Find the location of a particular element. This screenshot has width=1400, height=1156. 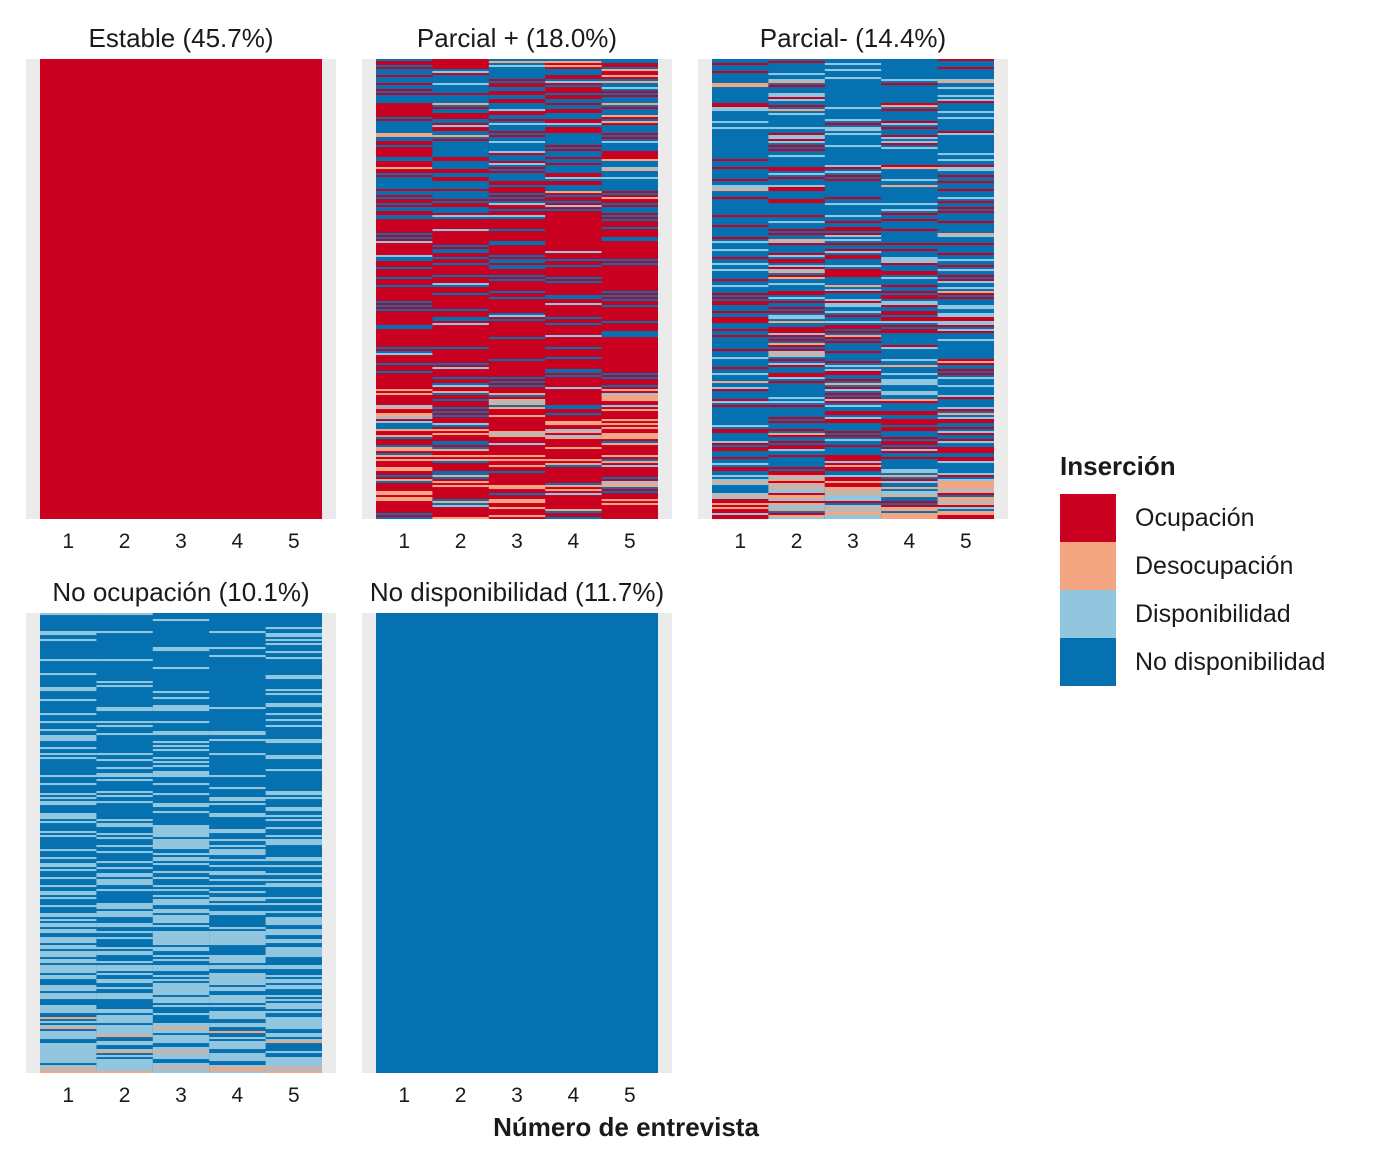

legend-item-no-disponibilidad: No disponibilidad is located at coordinates (1220, 662).